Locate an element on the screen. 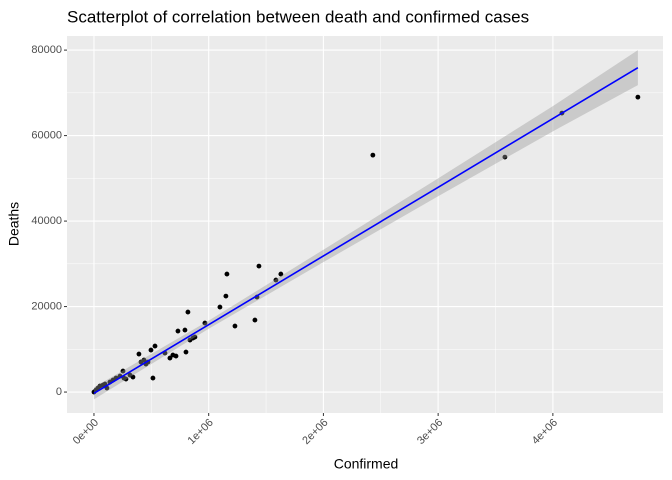 The width and height of the screenshot is (672, 480). x-tick-label: 0e+00 is located at coordinates (86, 432).